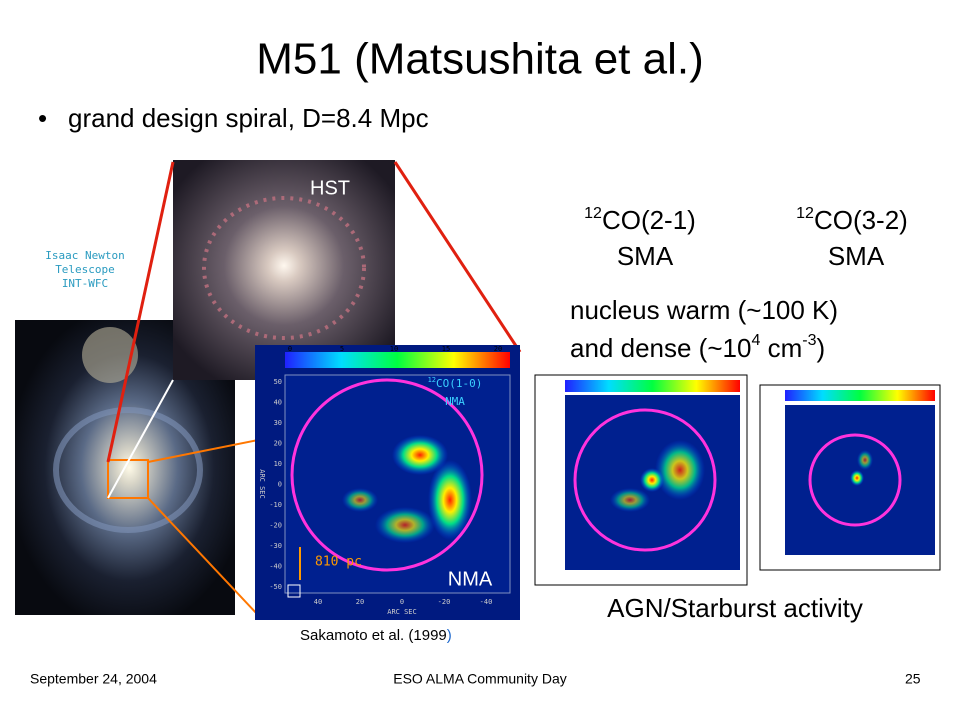  Describe the element at coordinates (338, 562) in the screenshot. I see `scale-label: 810 pc` at that location.